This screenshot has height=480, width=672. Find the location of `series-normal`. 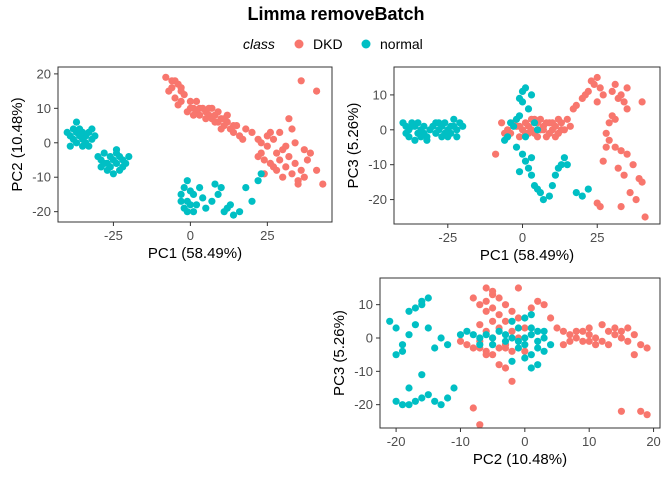

series-normal is located at coordinates (470, 351).